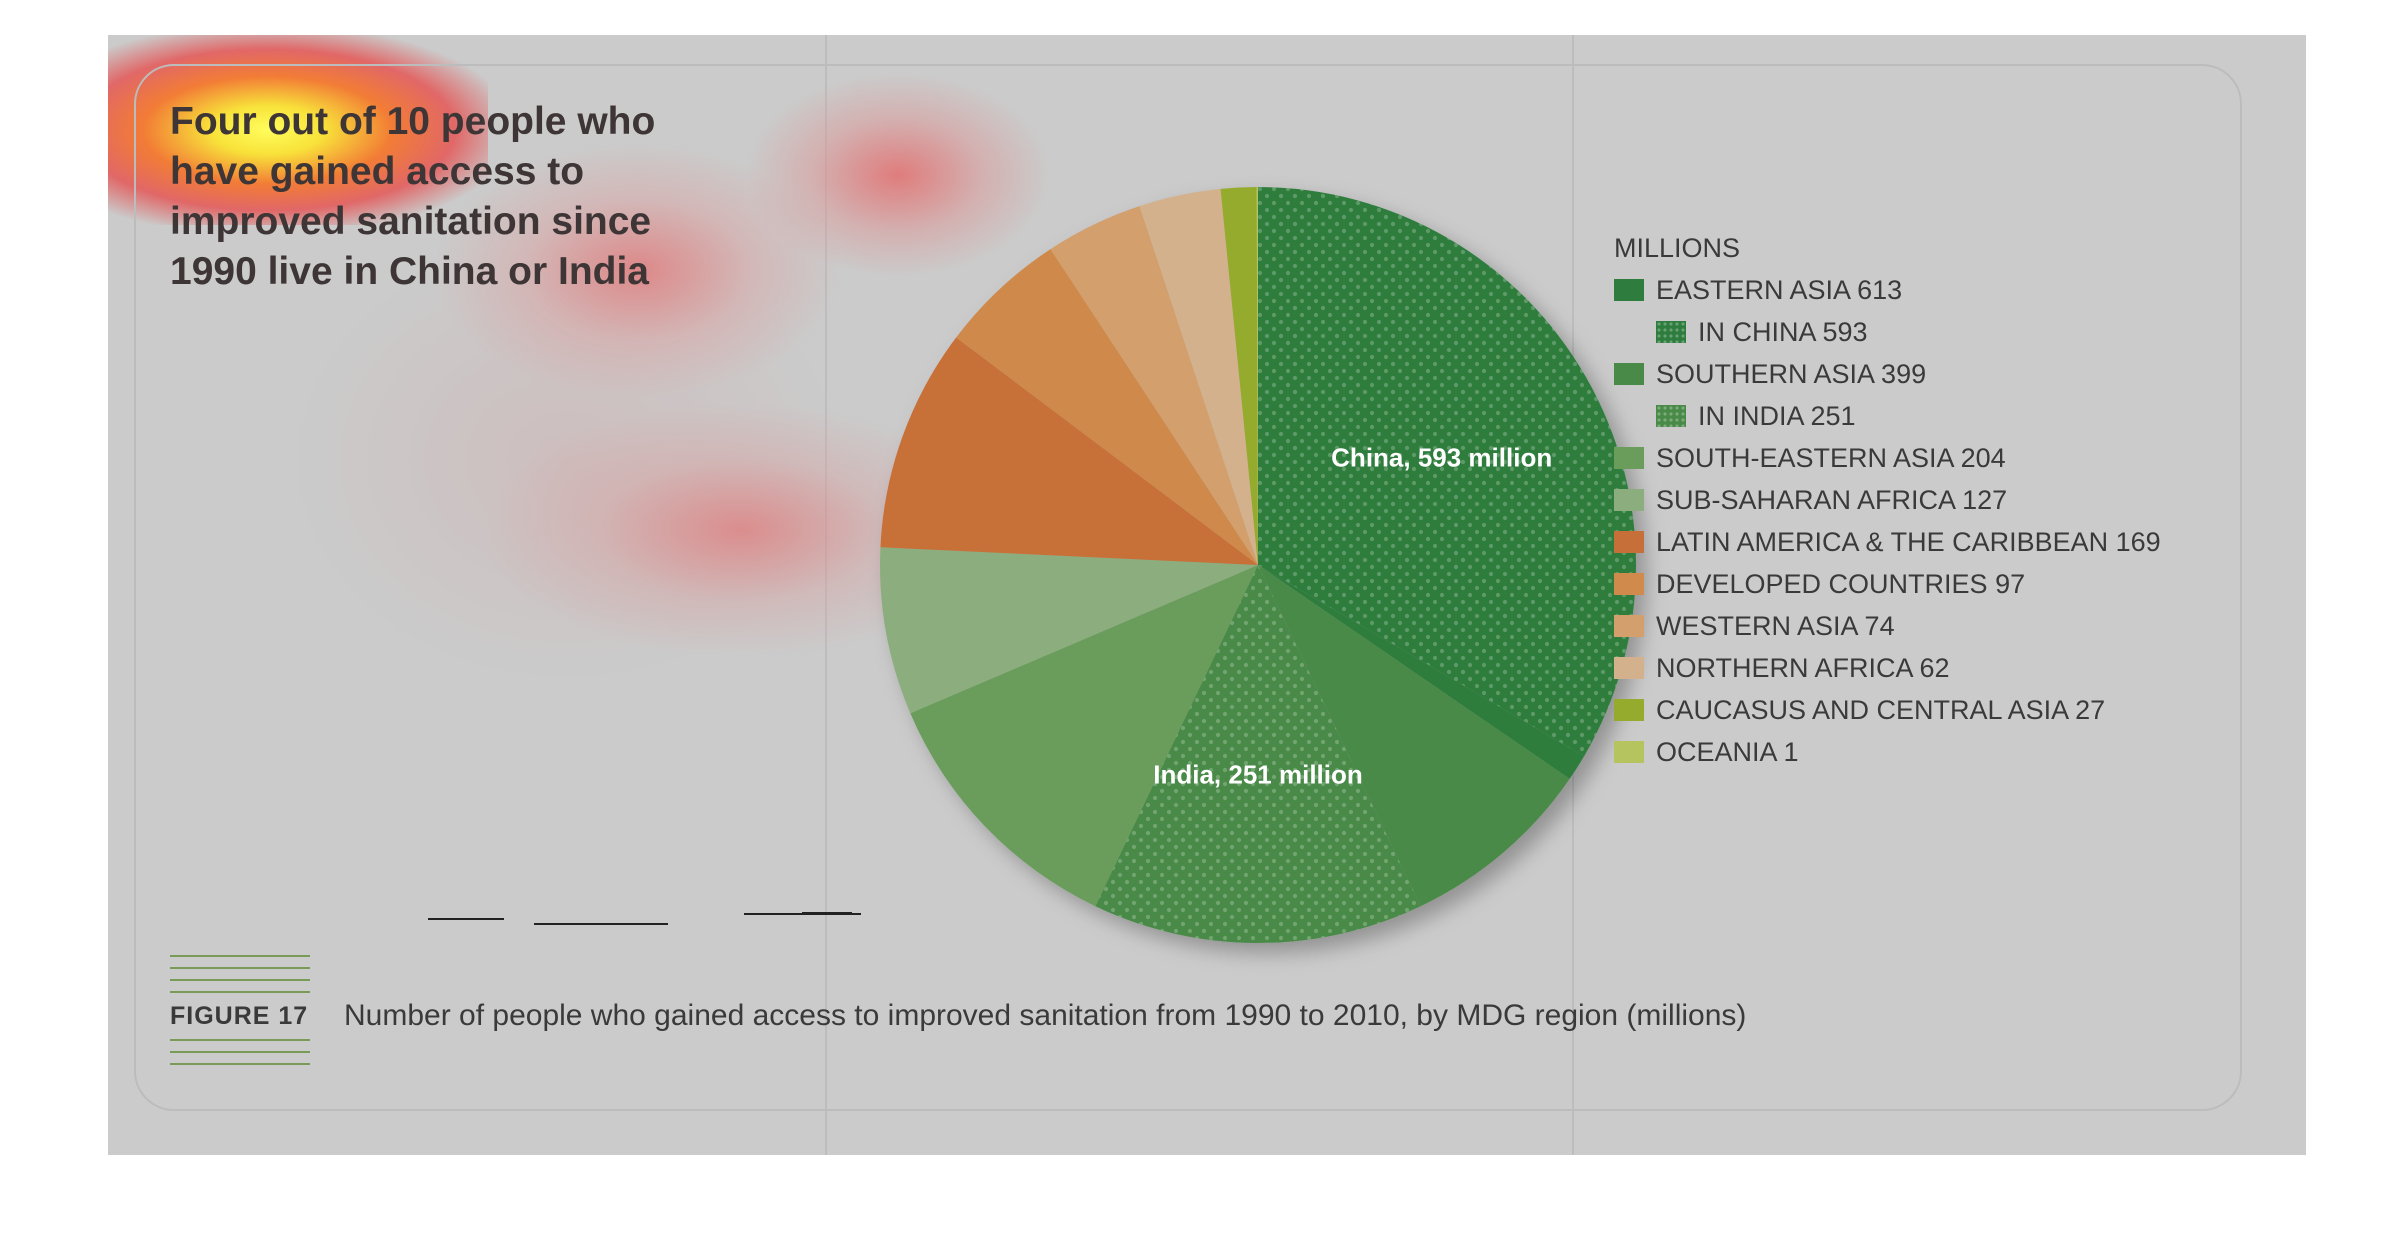 Image resolution: width=2402 pixels, height=1242 pixels. Describe the element at coordinates (1783, 331) in the screenshot. I see `legend-label: IN CHINA 593` at that location.